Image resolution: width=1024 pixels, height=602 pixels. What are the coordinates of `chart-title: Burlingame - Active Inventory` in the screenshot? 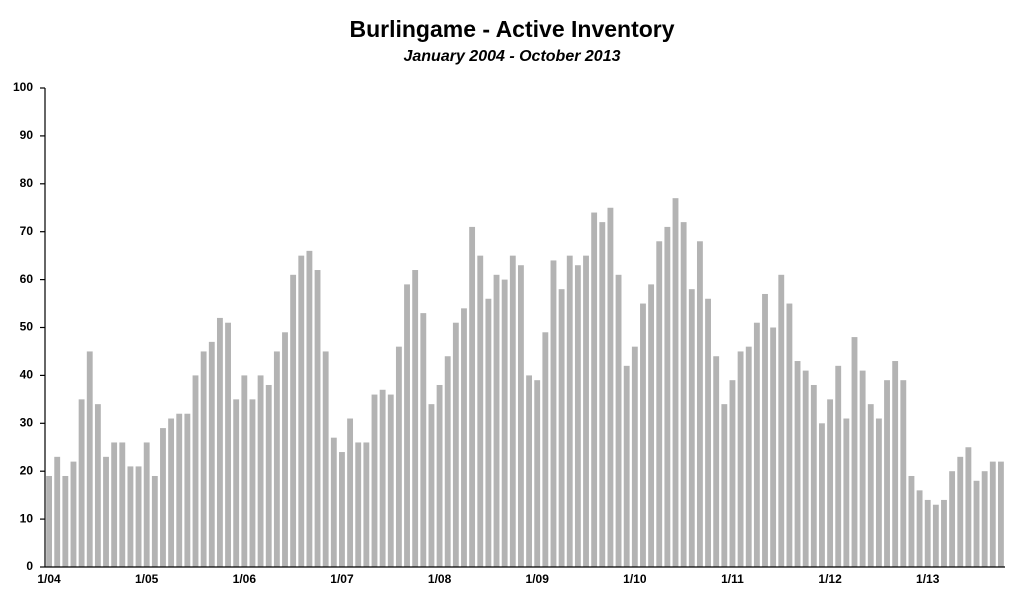 It's located at (511, 29).